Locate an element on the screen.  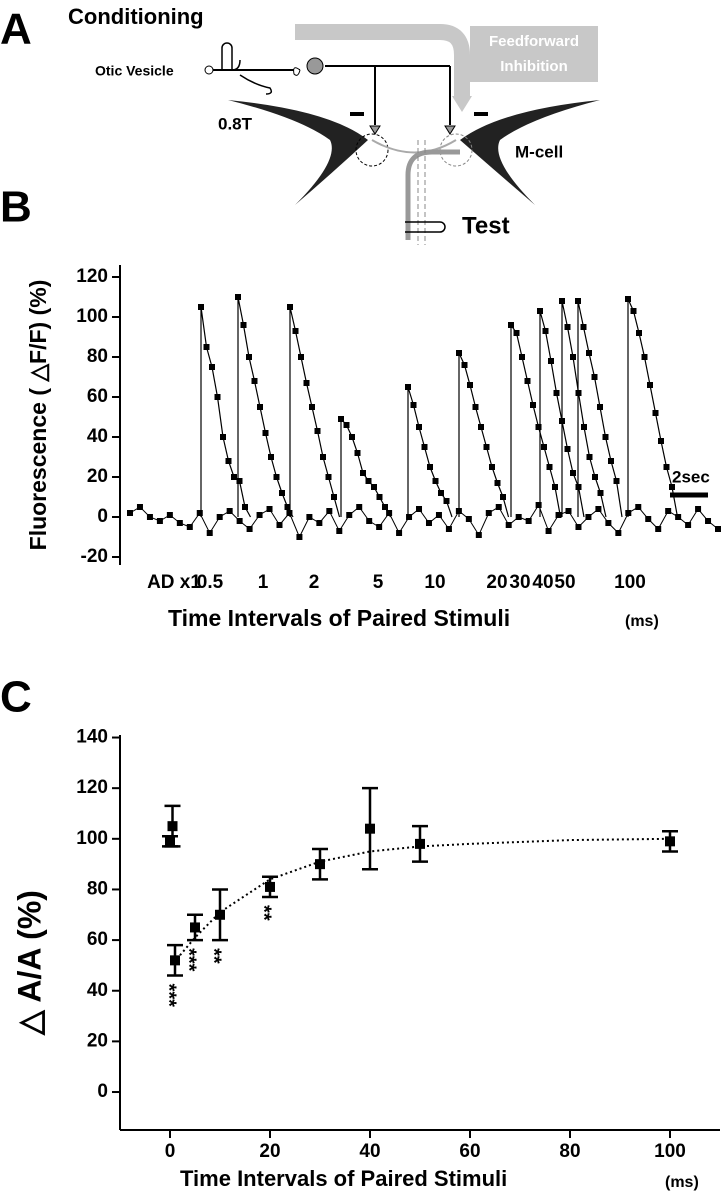
fit-curve is located at coordinates (425, 896).